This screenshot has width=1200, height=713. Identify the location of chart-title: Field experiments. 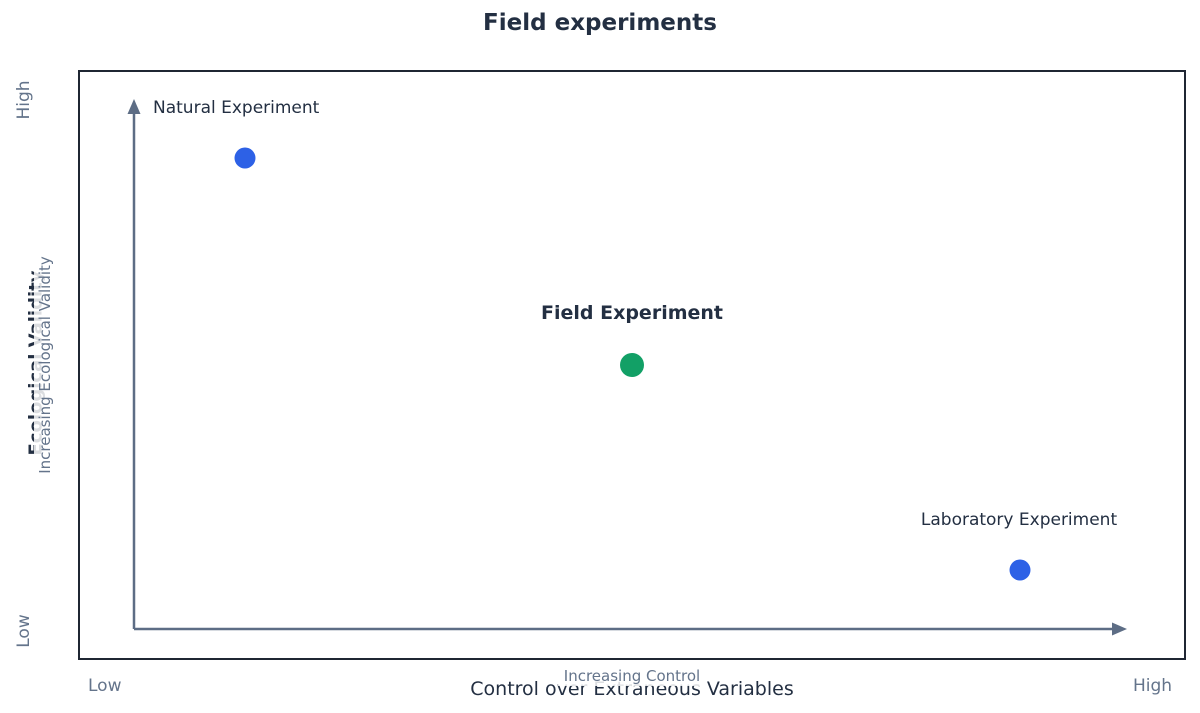
(600, 23).